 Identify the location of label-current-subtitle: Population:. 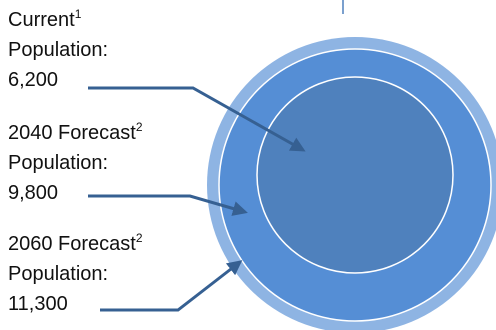
(58, 50).